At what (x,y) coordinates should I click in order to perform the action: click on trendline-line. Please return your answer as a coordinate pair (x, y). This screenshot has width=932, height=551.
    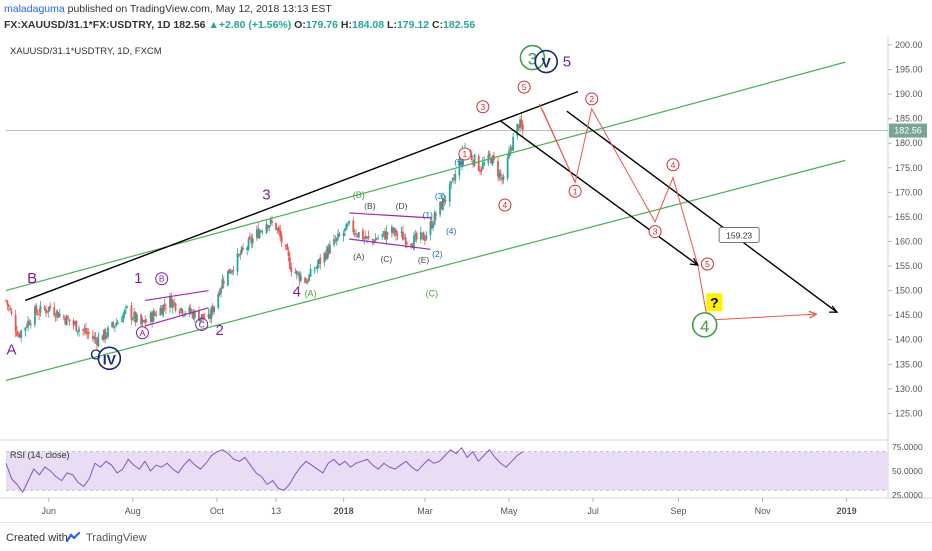
    Looking at the image, I should click on (599, 193).